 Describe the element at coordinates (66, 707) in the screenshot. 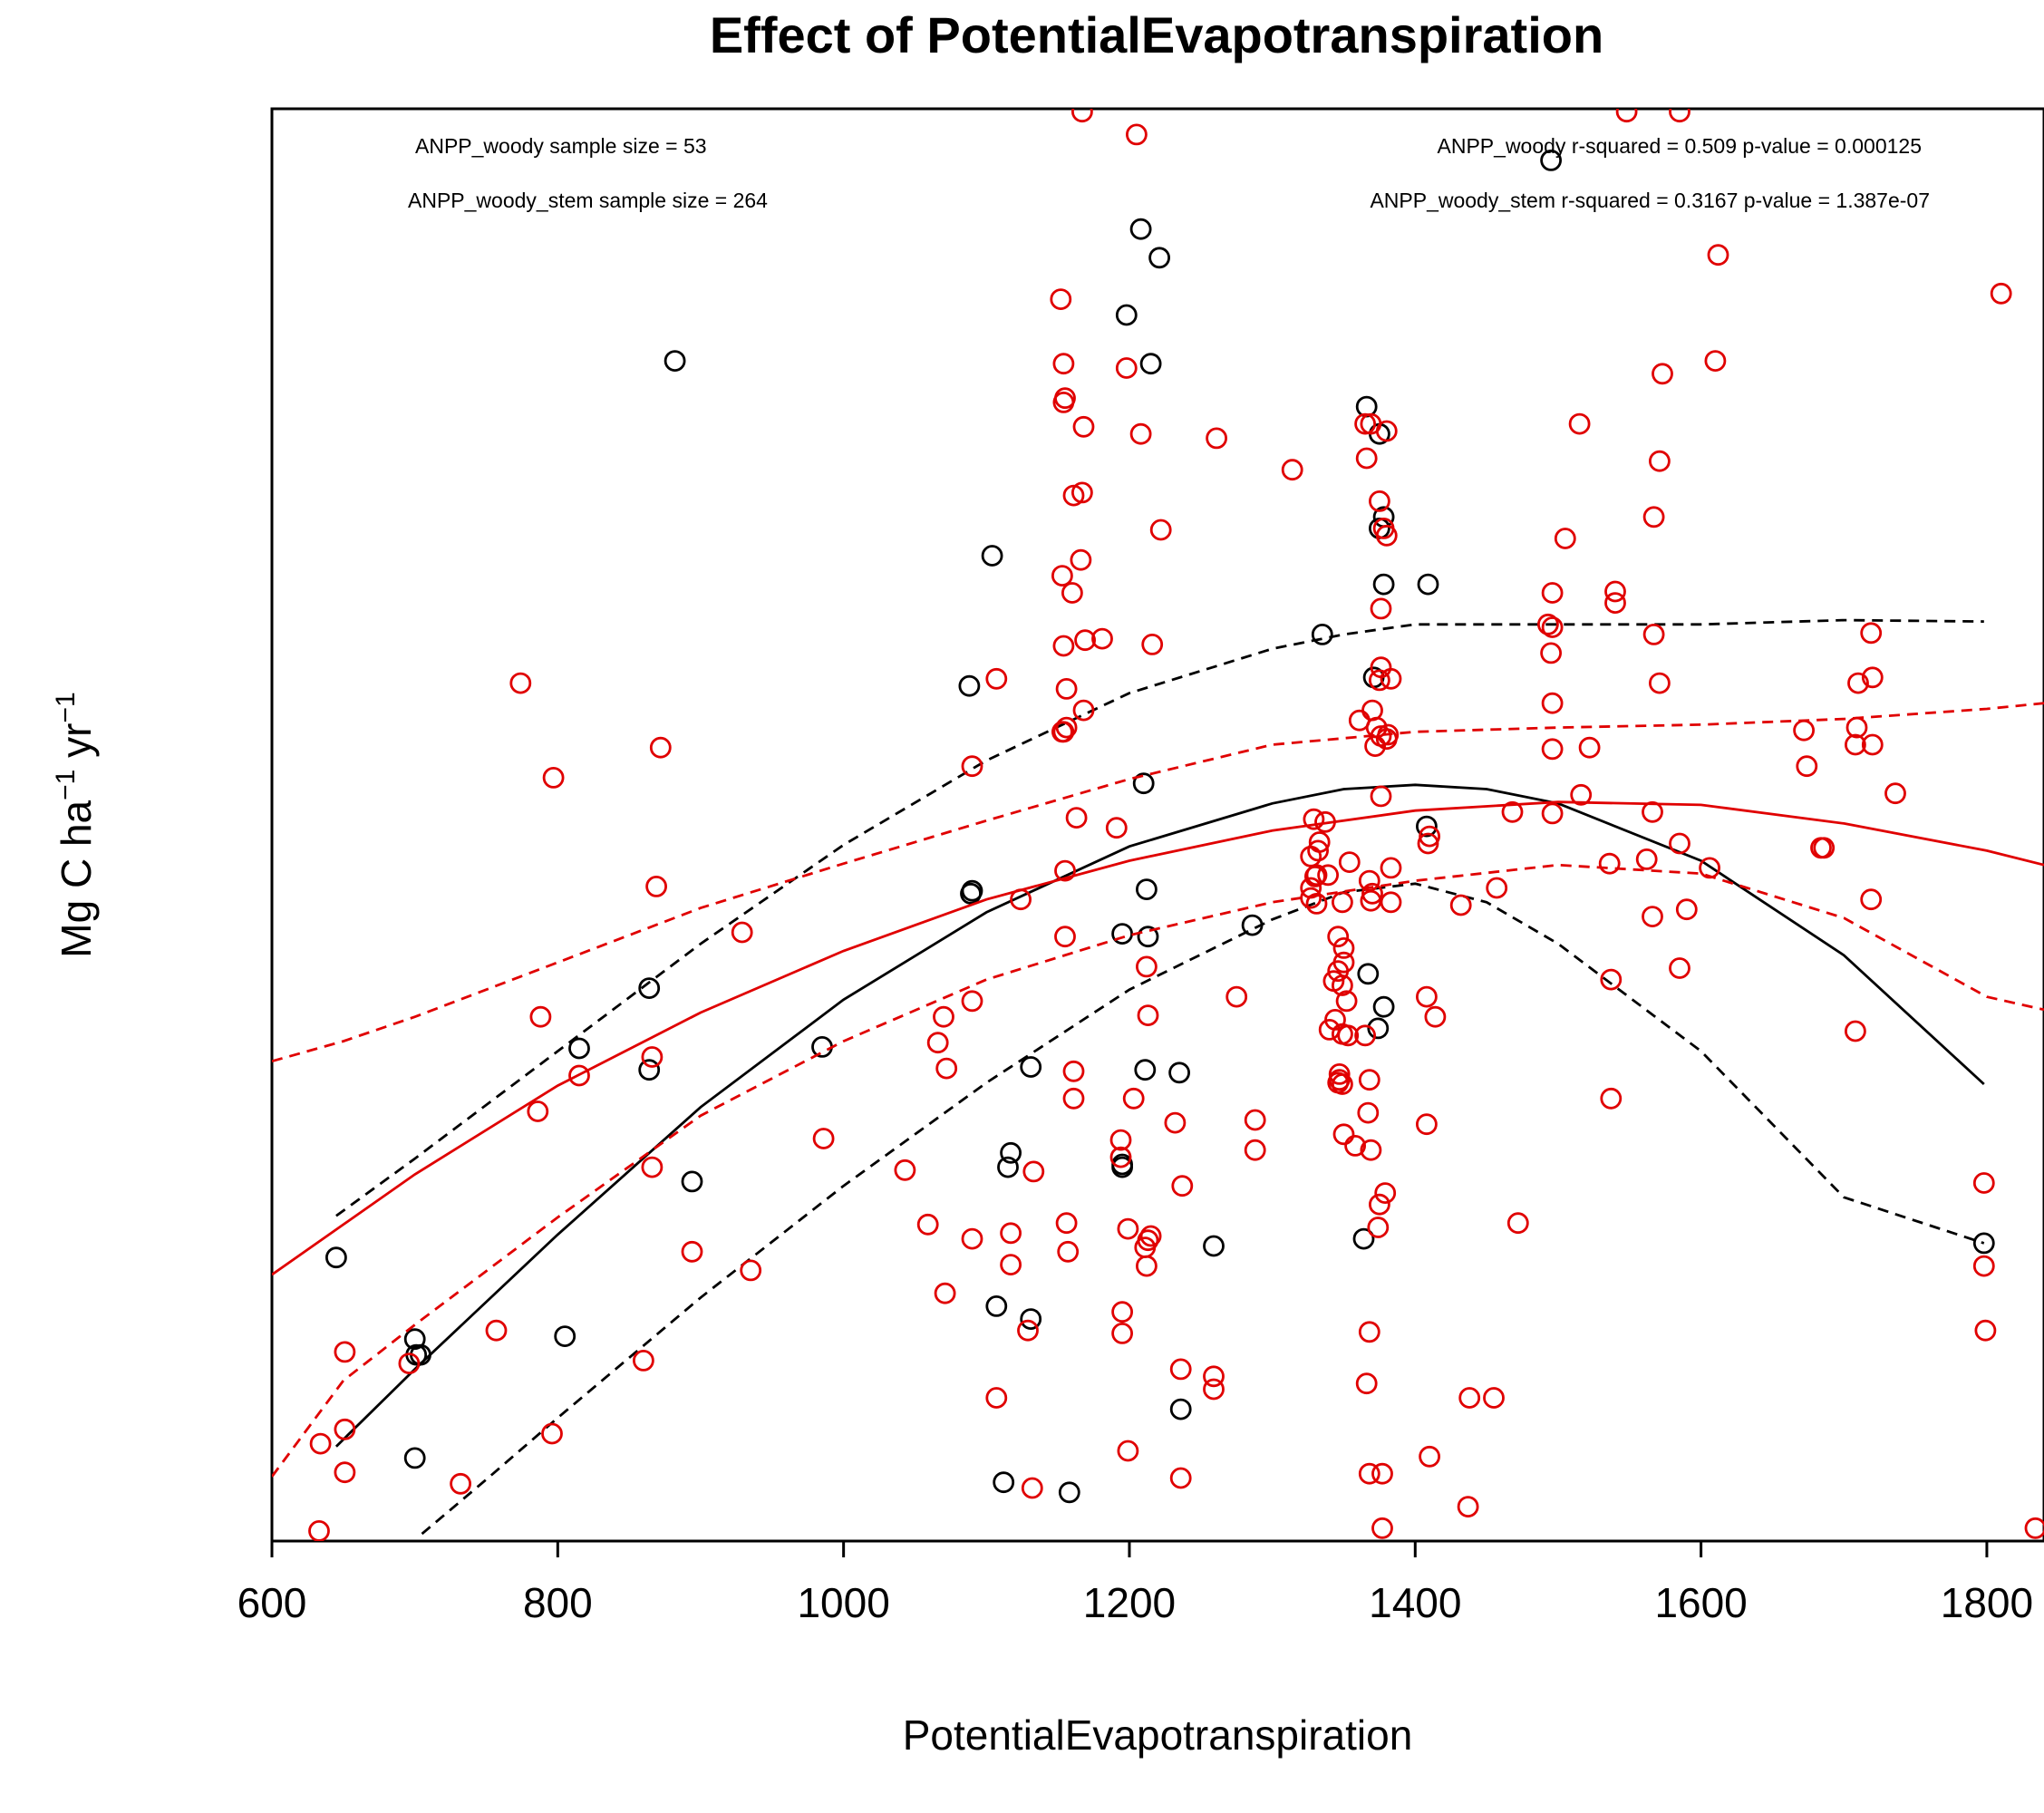

I see `y-label-sup-2: −1` at that location.